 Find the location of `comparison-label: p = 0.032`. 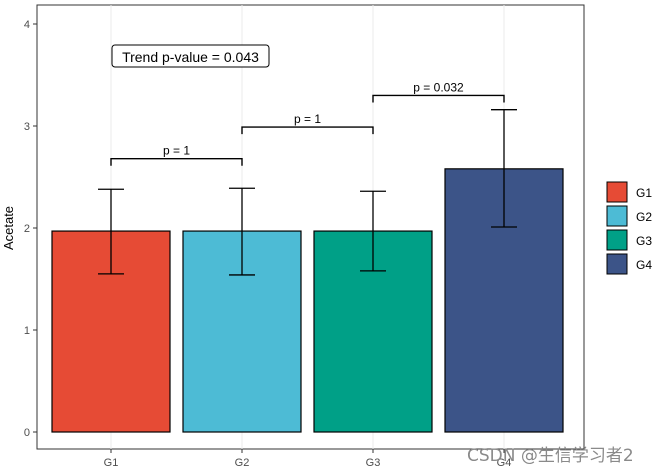

comparison-label: p = 0.032 is located at coordinates (438, 87).